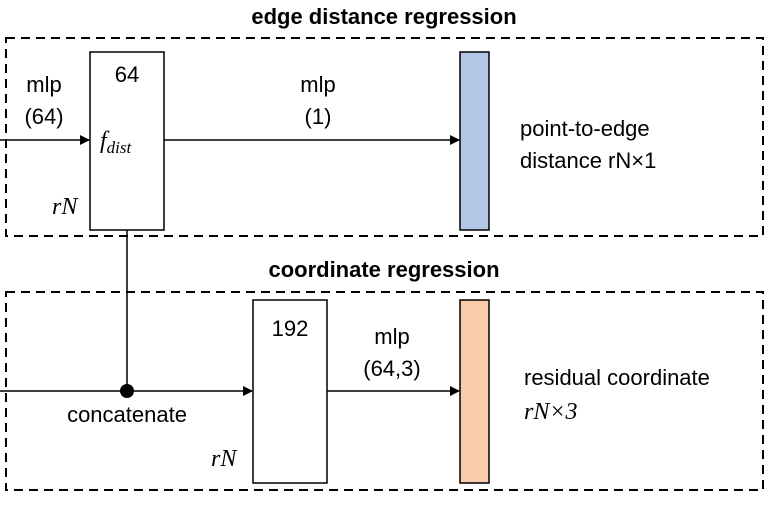 This screenshot has height=509, width=768. I want to click on coordinate-output-bar, so click(474, 391).